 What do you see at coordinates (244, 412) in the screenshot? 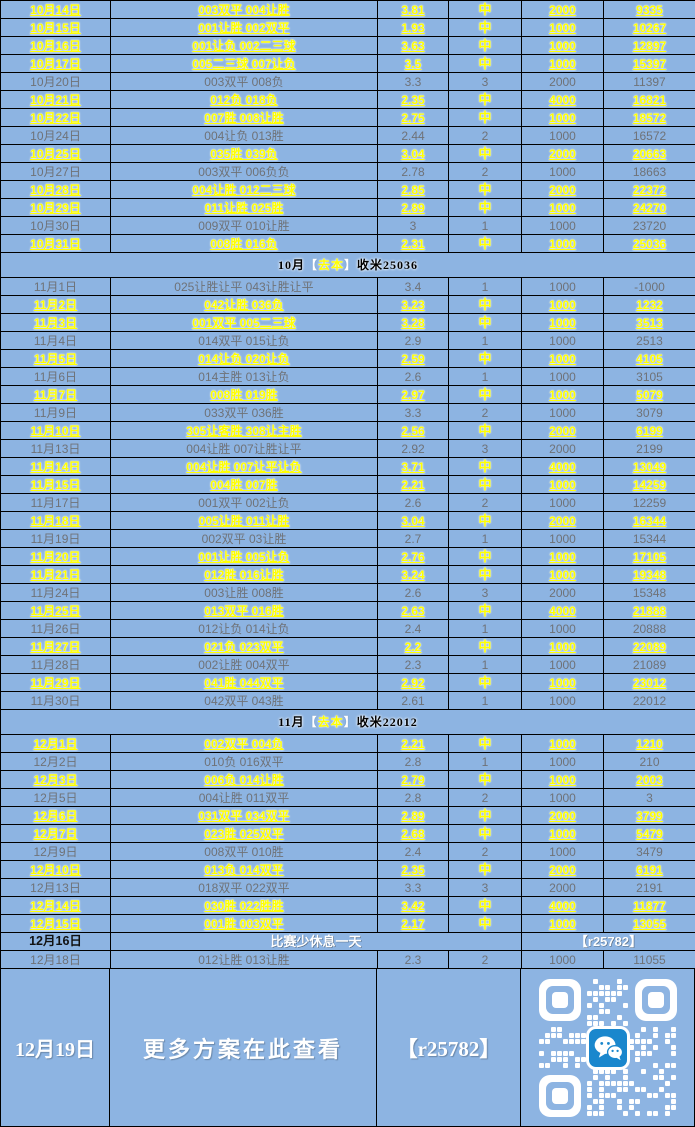
I see `picks-cell: 033双平 036胜` at bounding box center [244, 412].